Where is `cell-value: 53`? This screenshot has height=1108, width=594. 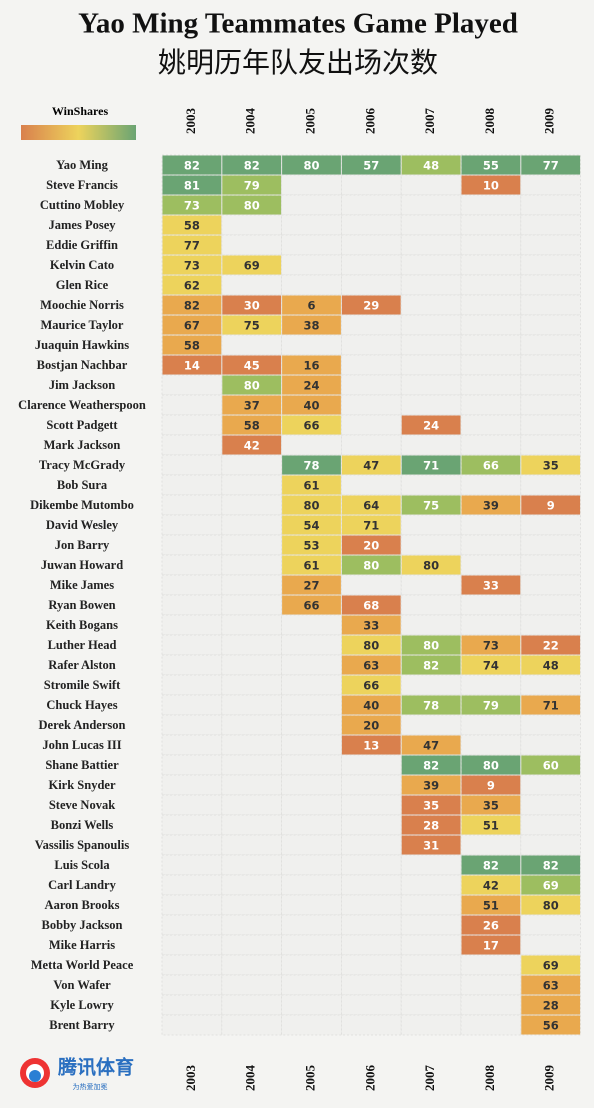 cell-value: 53 is located at coordinates (311, 546).